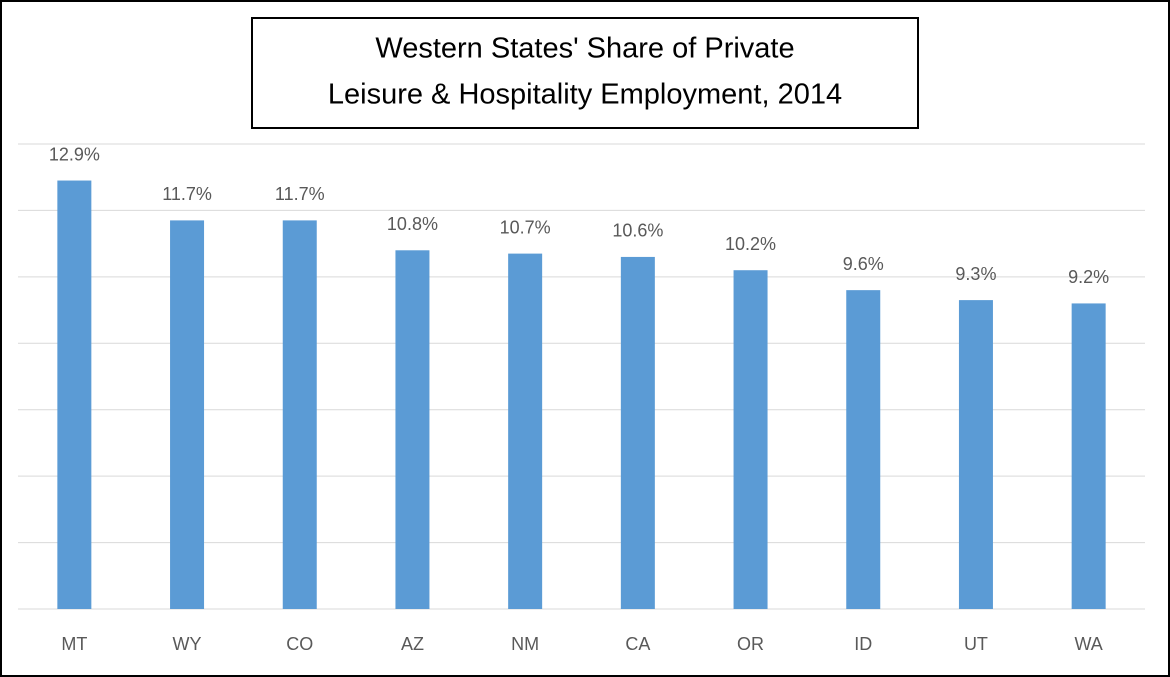 This screenshot has width=1170, height=677. Describe the element at coordinates (750, 244) in the screenshot. I see `data-label: 10.2%` at that location.